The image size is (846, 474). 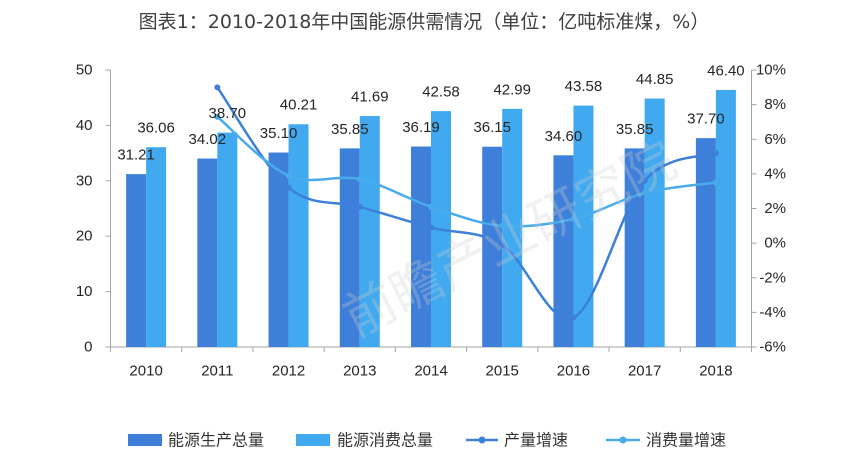 What do you see at coordinates (84, 180) in the screenshot?
I see `y-axis-left-tick-label: 30` at bounding box center [84, 180].